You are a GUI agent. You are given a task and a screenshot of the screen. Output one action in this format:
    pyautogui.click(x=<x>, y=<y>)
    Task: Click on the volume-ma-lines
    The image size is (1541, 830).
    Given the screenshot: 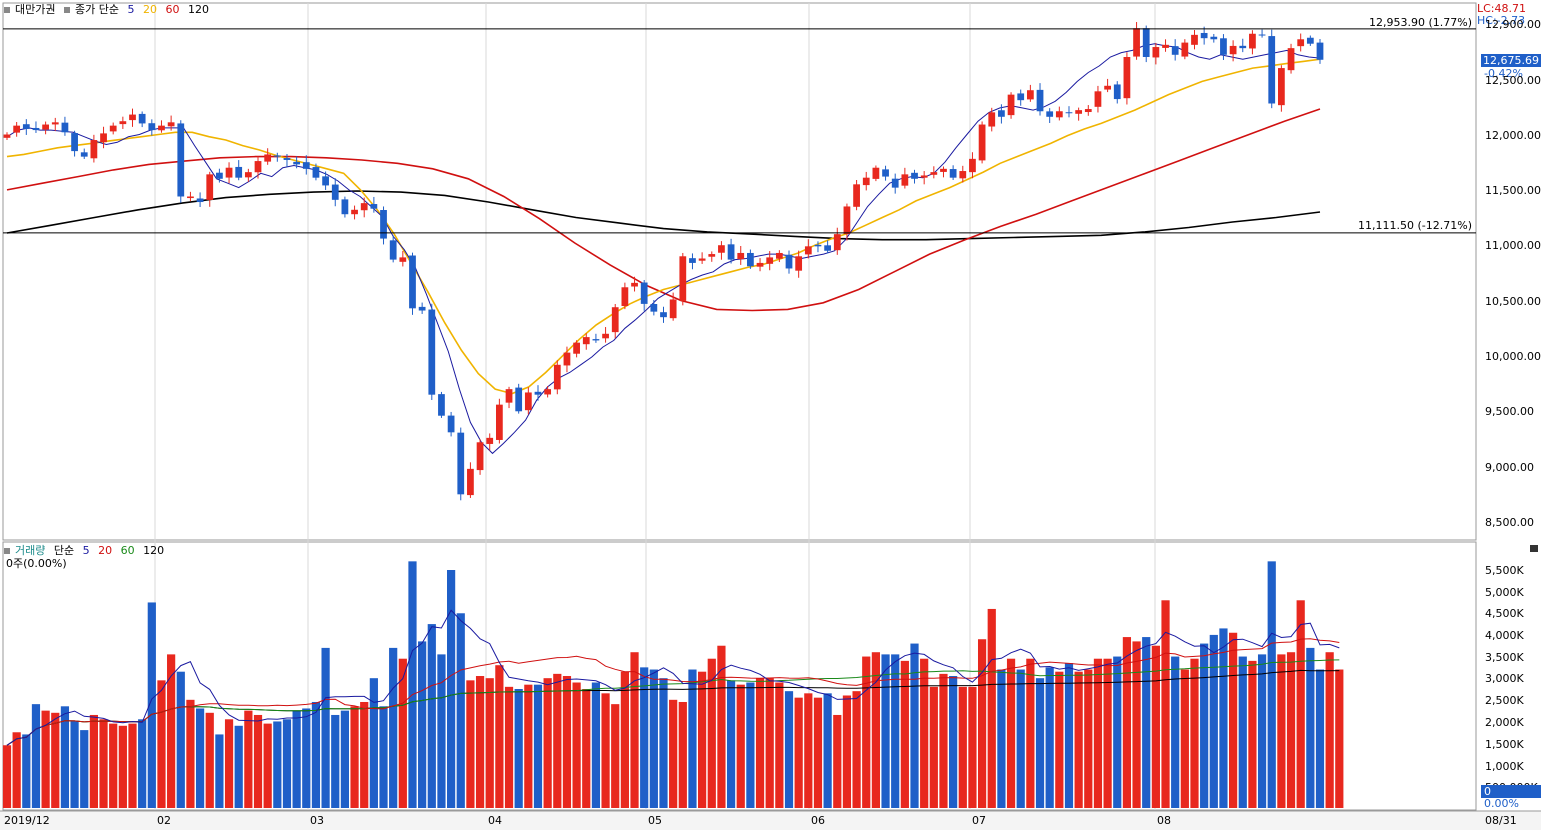 What is the action you would take?
    pyautogui.click(x=673, y=677)
    